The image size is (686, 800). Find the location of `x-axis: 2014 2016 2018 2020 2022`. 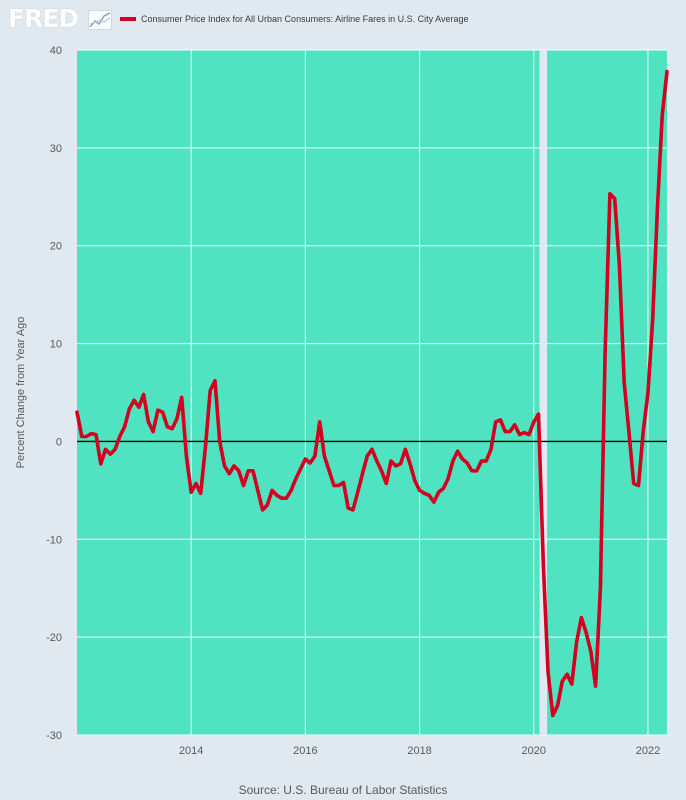

x-axis: 2014 2016 2018 2020 2022 is located at coordinates (419, 751).